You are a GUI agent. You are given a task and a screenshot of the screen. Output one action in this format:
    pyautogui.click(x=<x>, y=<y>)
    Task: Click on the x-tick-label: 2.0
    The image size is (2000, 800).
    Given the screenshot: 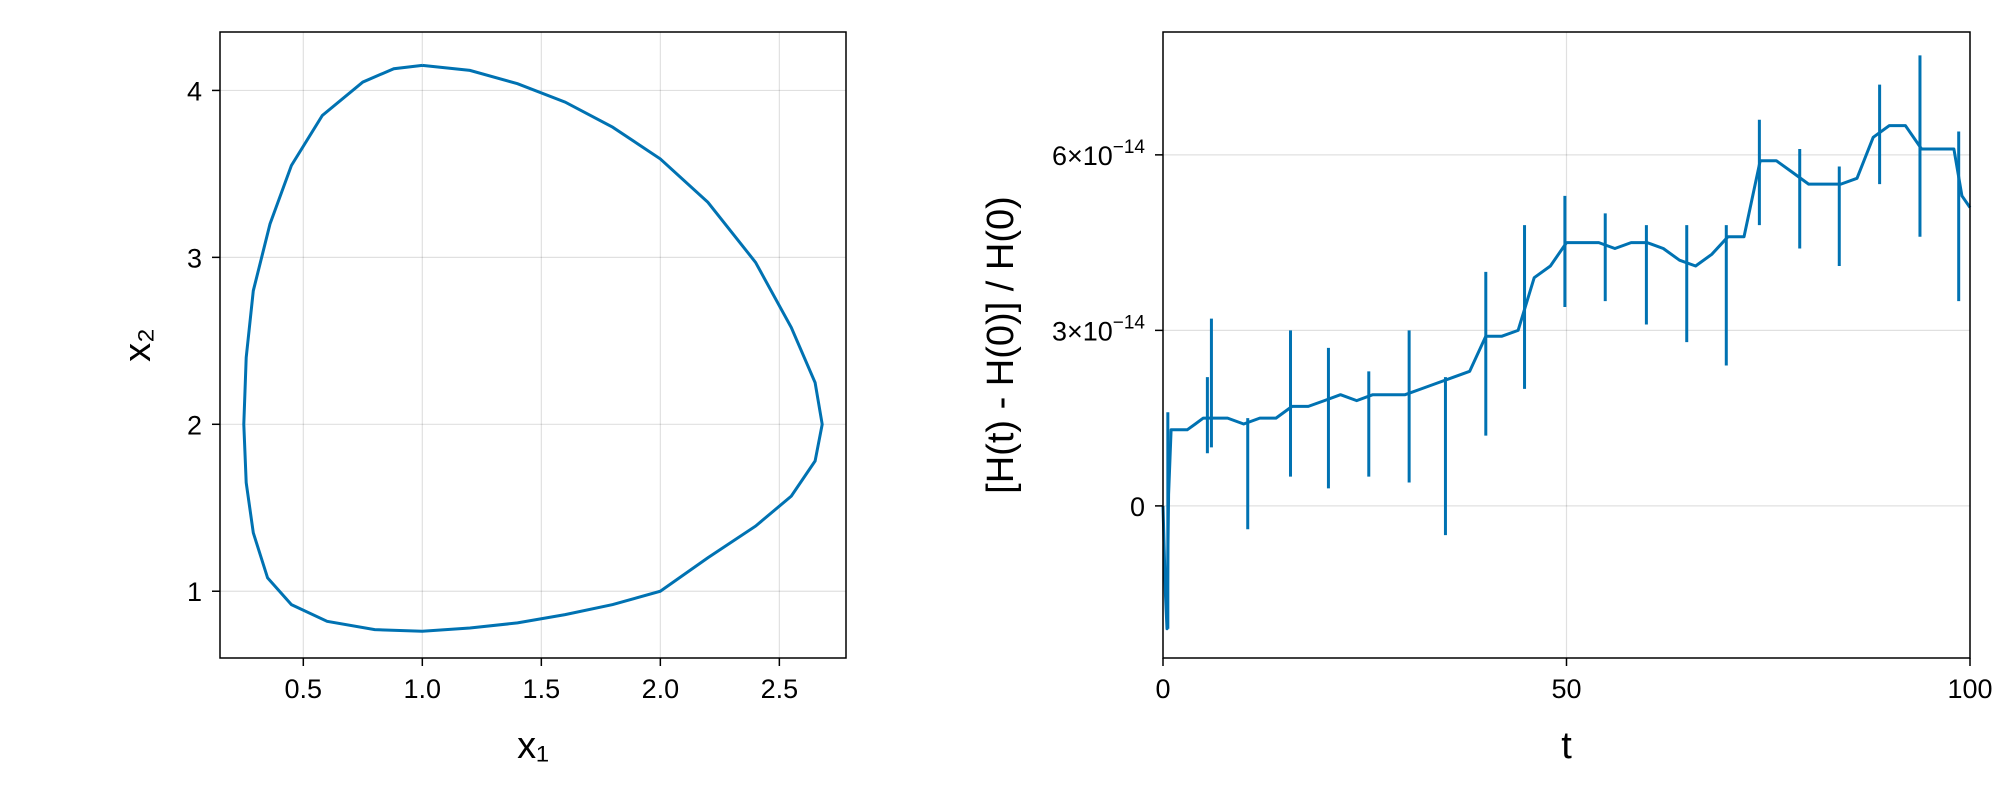 What is the action you would take?
    pyautogui.click(x=661, y=689)
    